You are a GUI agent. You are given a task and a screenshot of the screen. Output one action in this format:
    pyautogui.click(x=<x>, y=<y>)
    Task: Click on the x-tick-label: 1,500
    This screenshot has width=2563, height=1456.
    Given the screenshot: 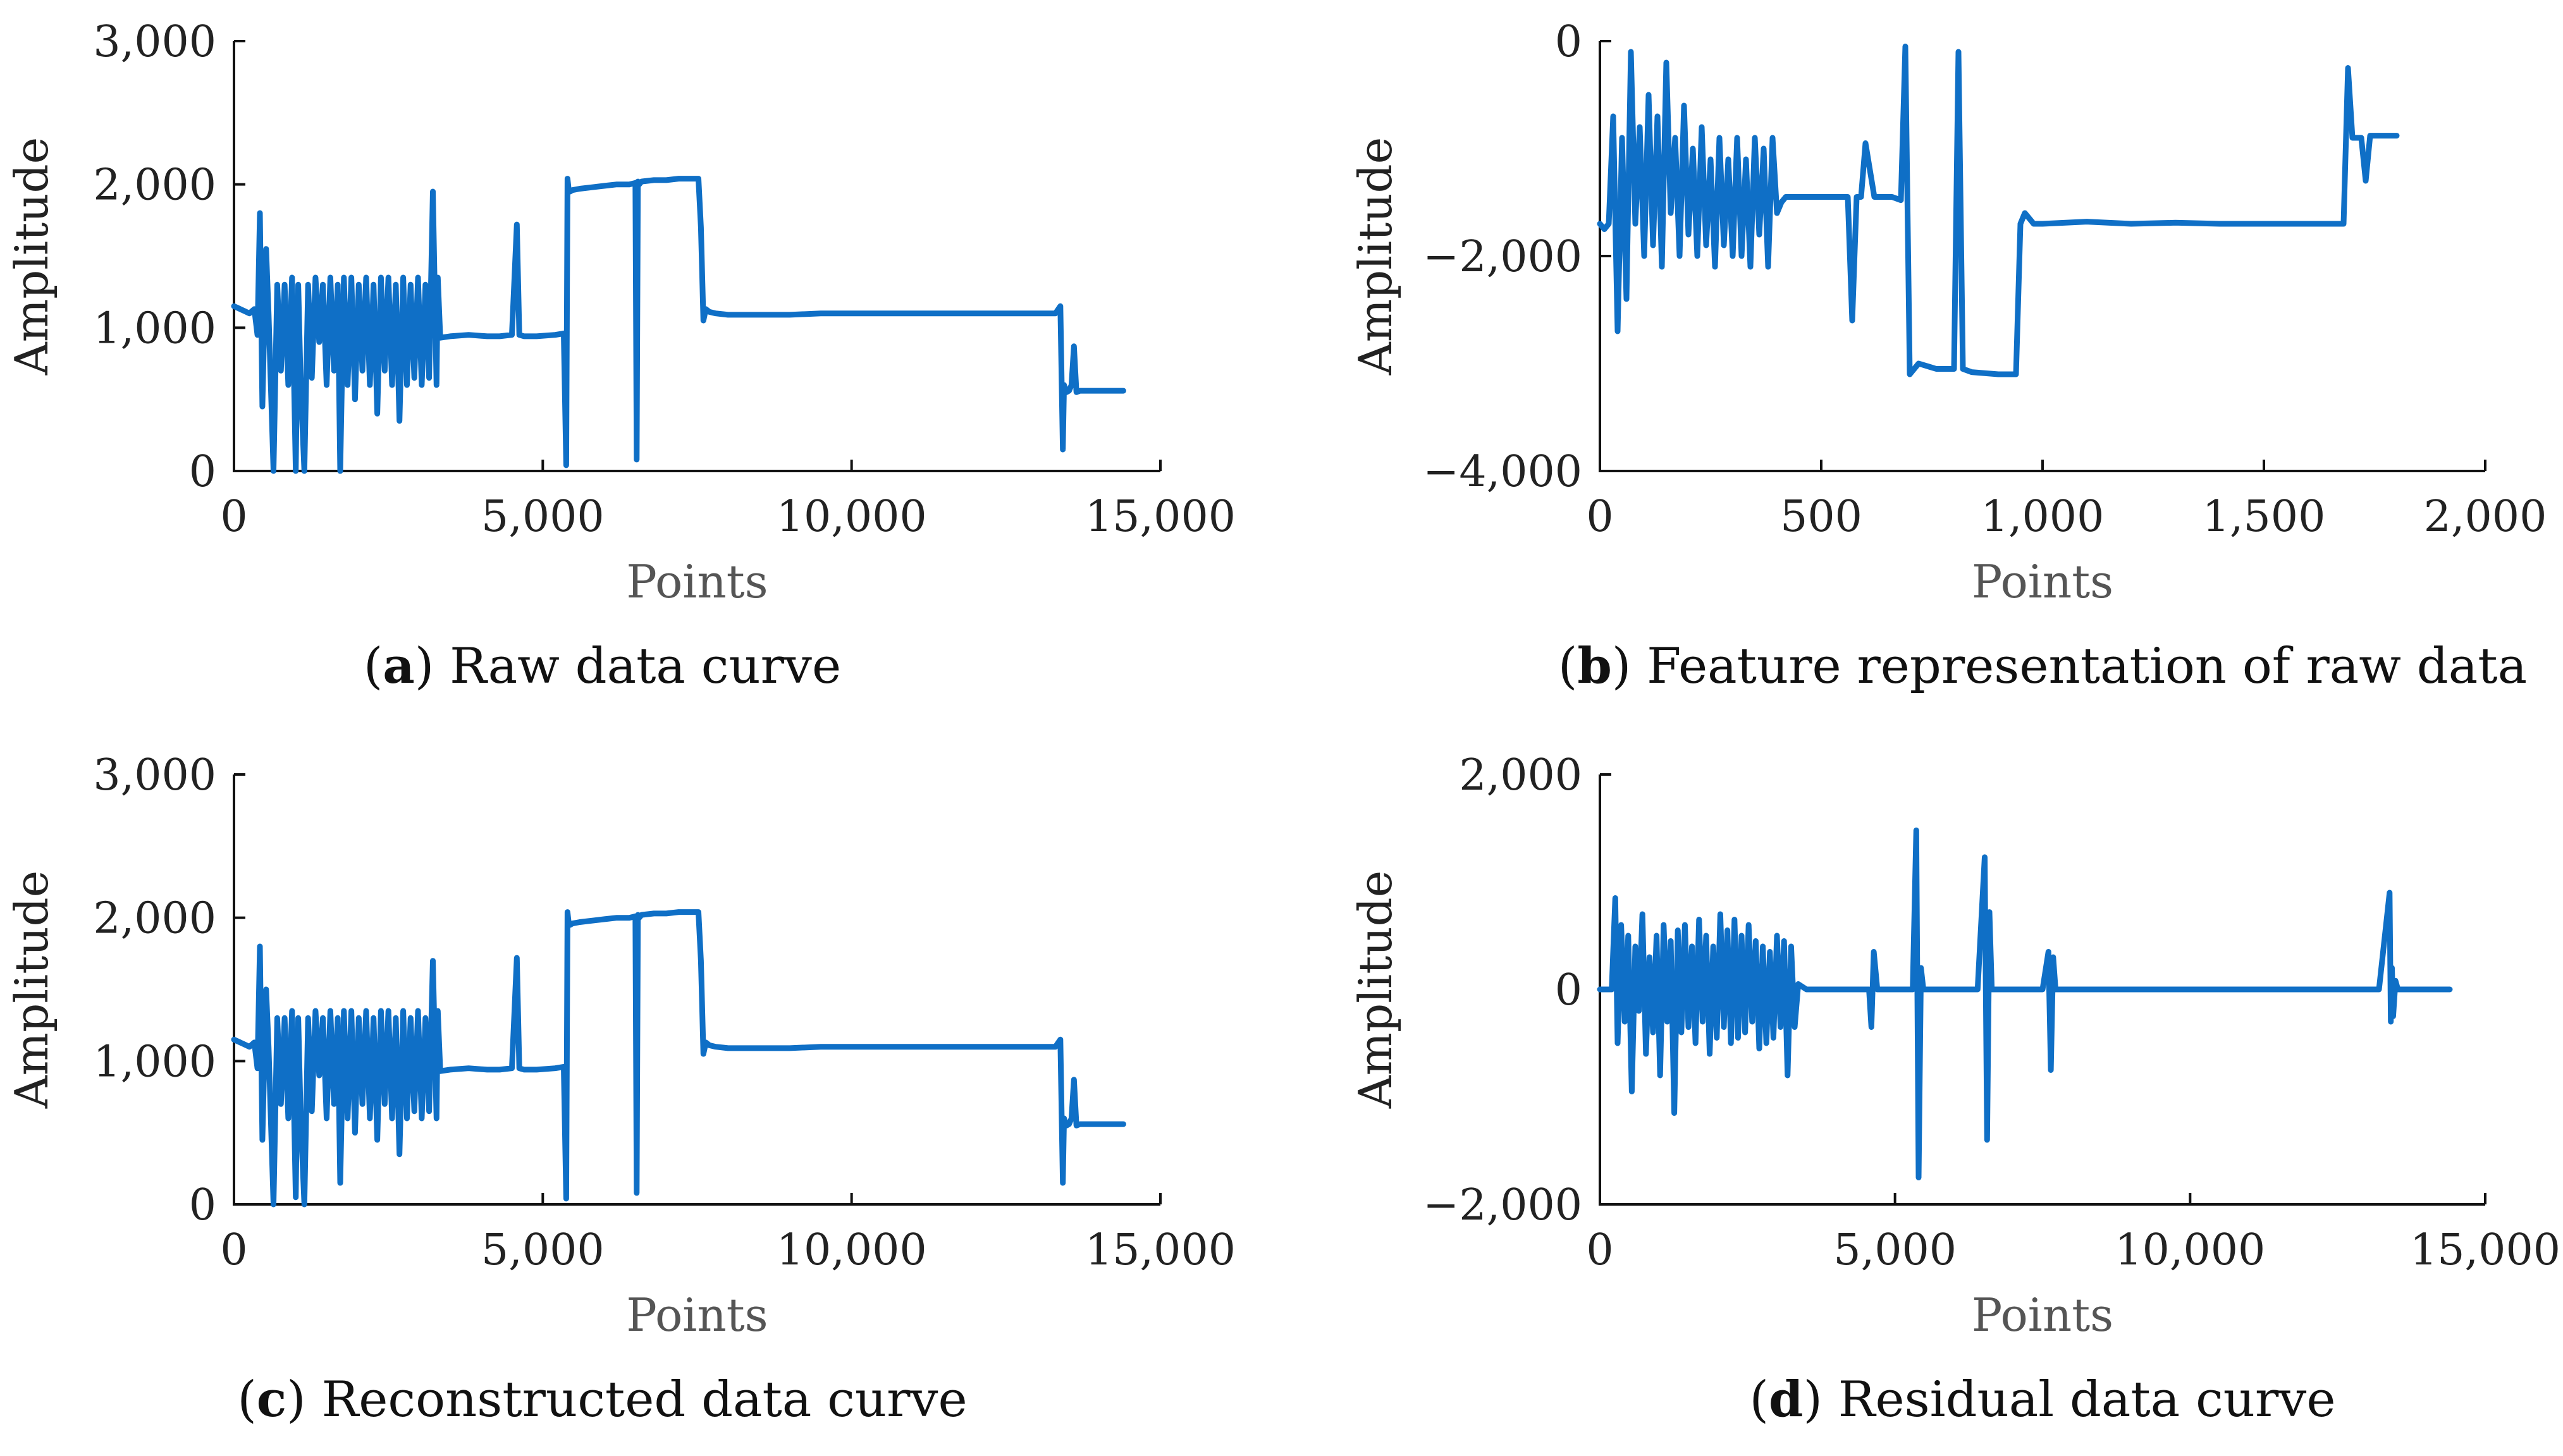 What is the action you would take?
    pyautogui.click(x=2264, y=517)
    